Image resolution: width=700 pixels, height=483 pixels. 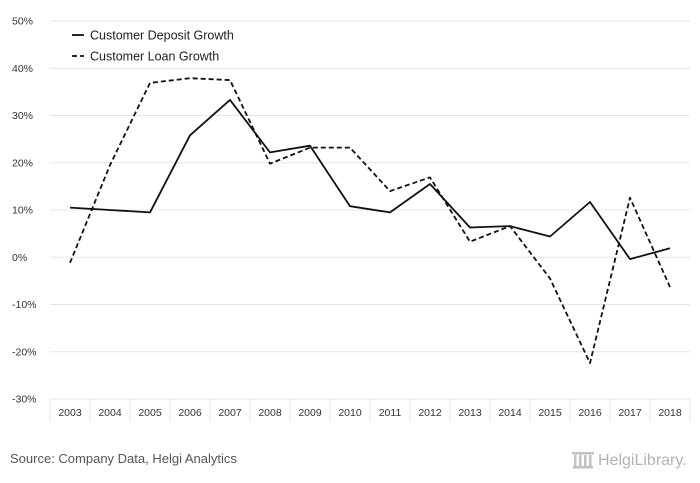 I want to click on legend-label-deposit: Customer Deposit Growth, so click(x=162, y=36).